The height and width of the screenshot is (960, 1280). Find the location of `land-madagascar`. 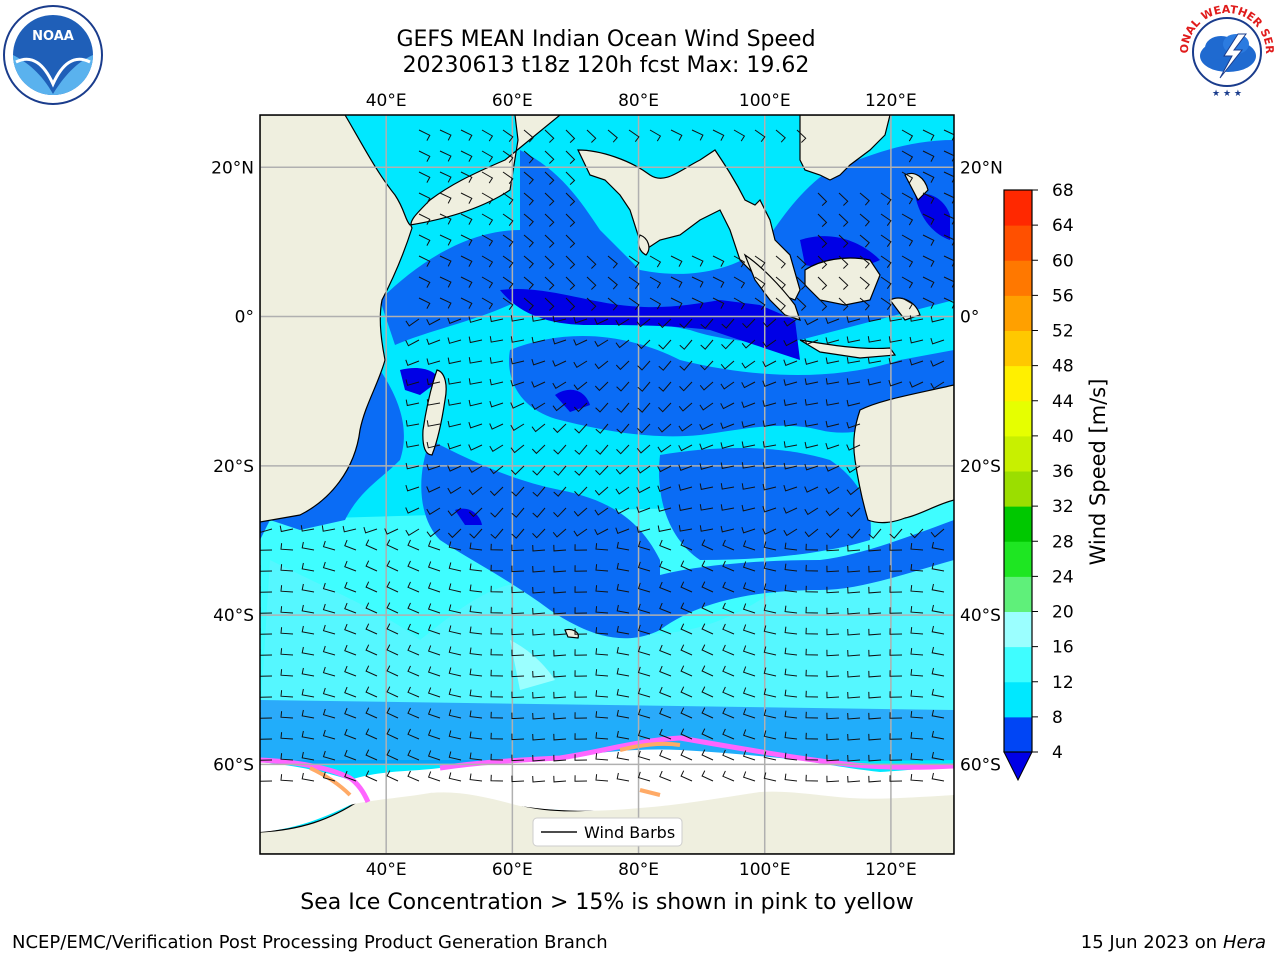

land-madagascar is located at coordinates (434, 412).